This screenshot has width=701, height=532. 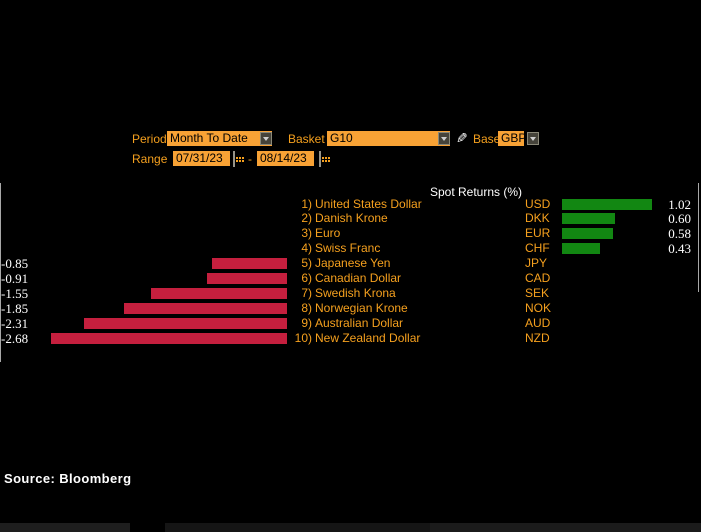 I want to click on currency-rank: 6), so click(x=306, y=278).